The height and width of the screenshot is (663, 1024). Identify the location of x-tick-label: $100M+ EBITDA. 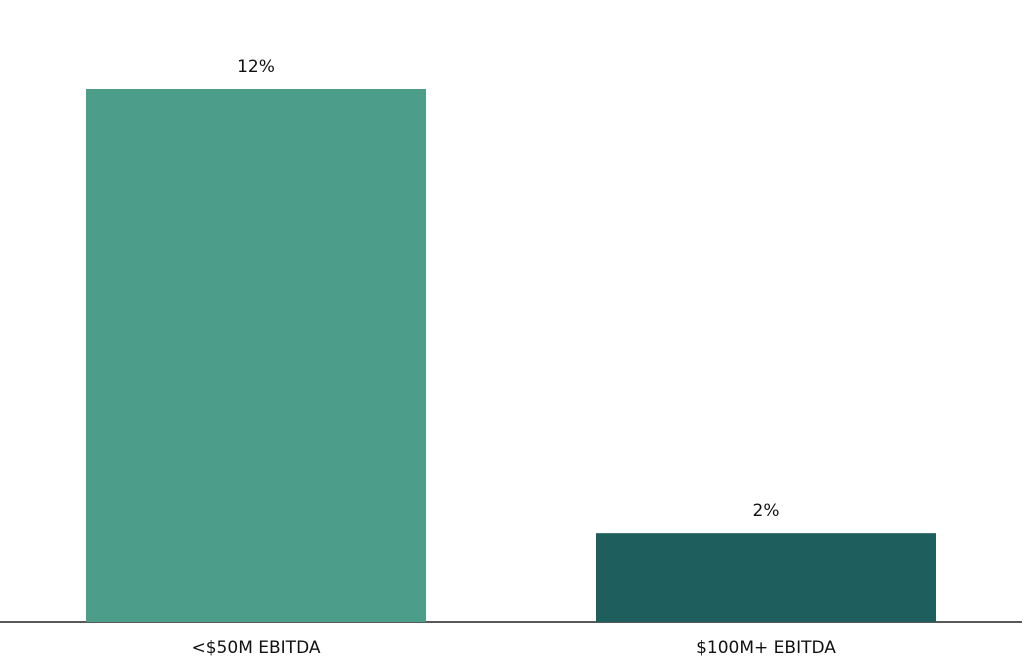
(766, 648).